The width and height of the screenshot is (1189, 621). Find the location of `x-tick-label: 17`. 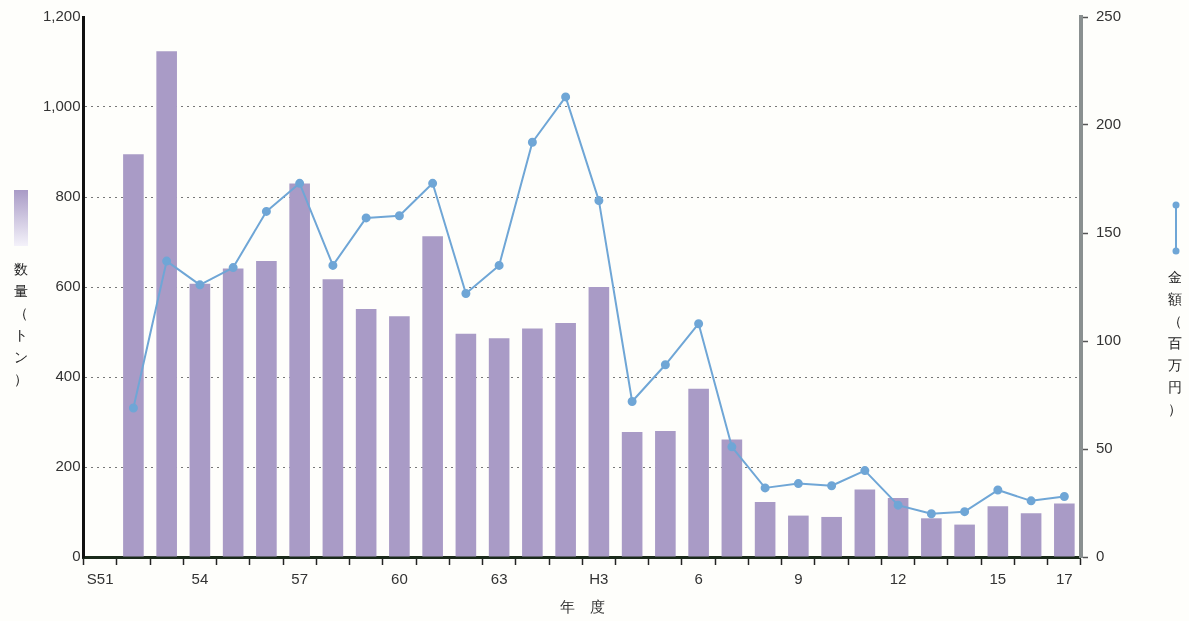

x-tick-label: 17 is located at coordinates (1064, 579).